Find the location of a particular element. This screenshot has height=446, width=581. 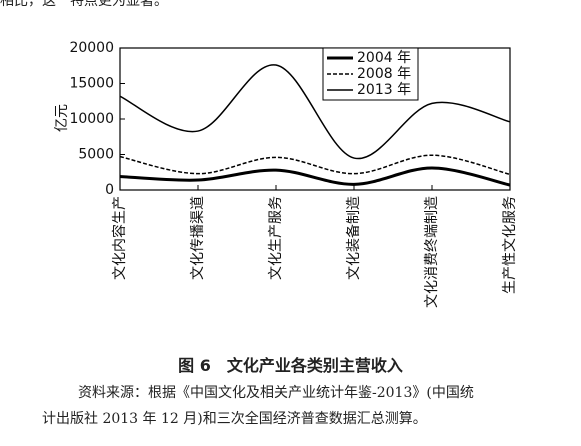

y-tick-label: 5000 is located at coordinates (96, 155).